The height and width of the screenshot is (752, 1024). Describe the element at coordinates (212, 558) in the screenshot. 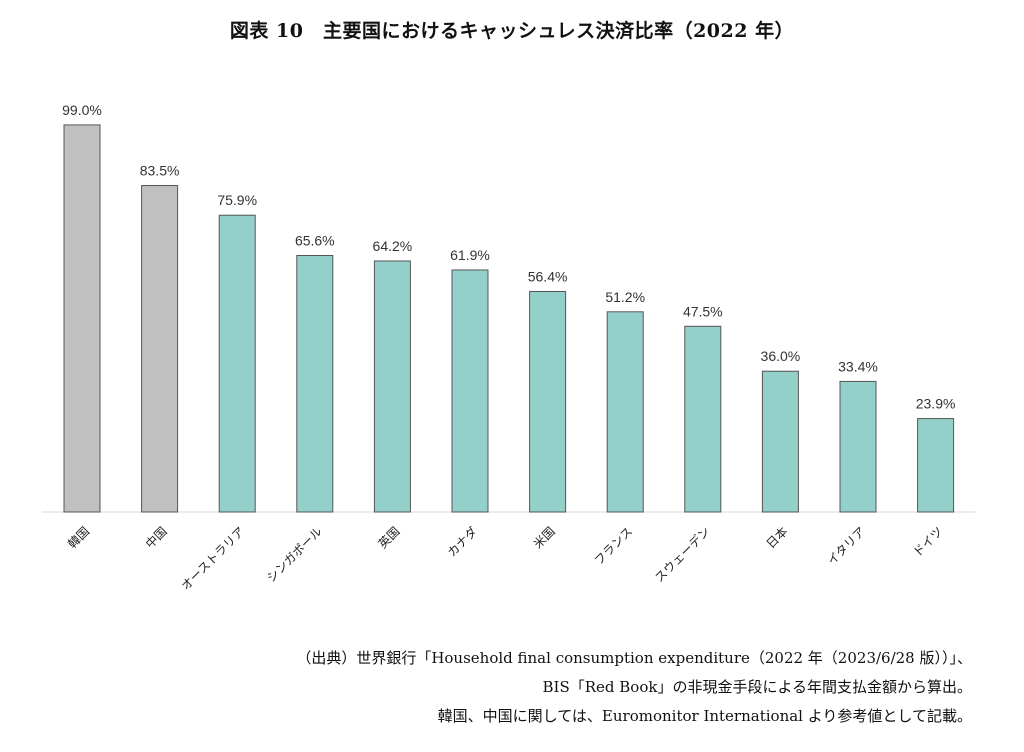

I see `category-tick-label: オーストラリア` at that location.